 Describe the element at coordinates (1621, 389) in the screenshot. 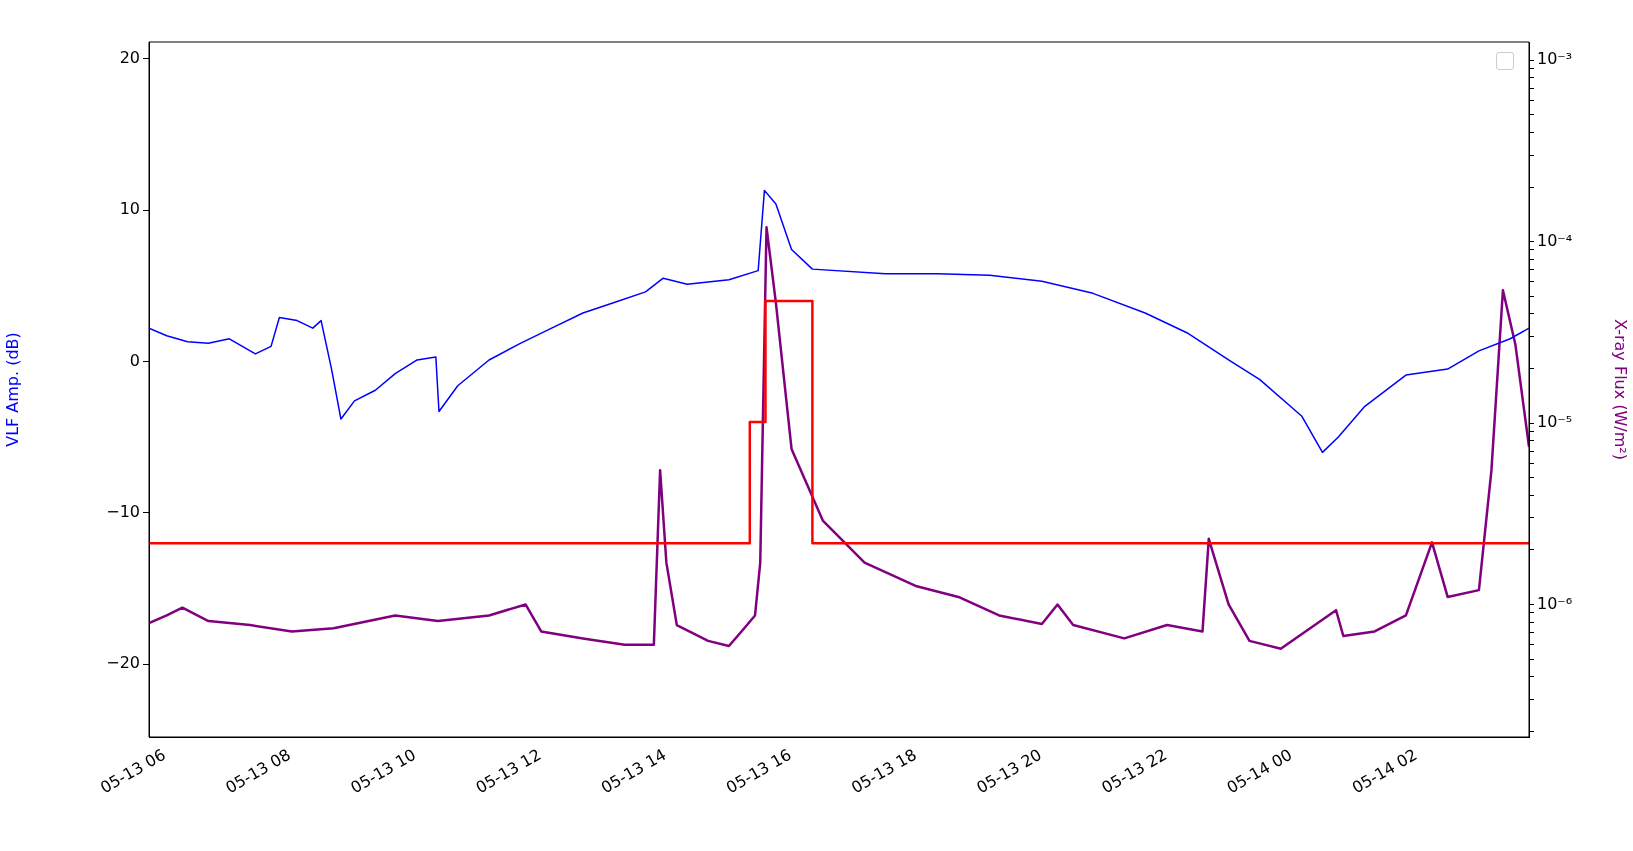

I see `y2-axis-title: X-ray Flux (W/m²)` at that location.